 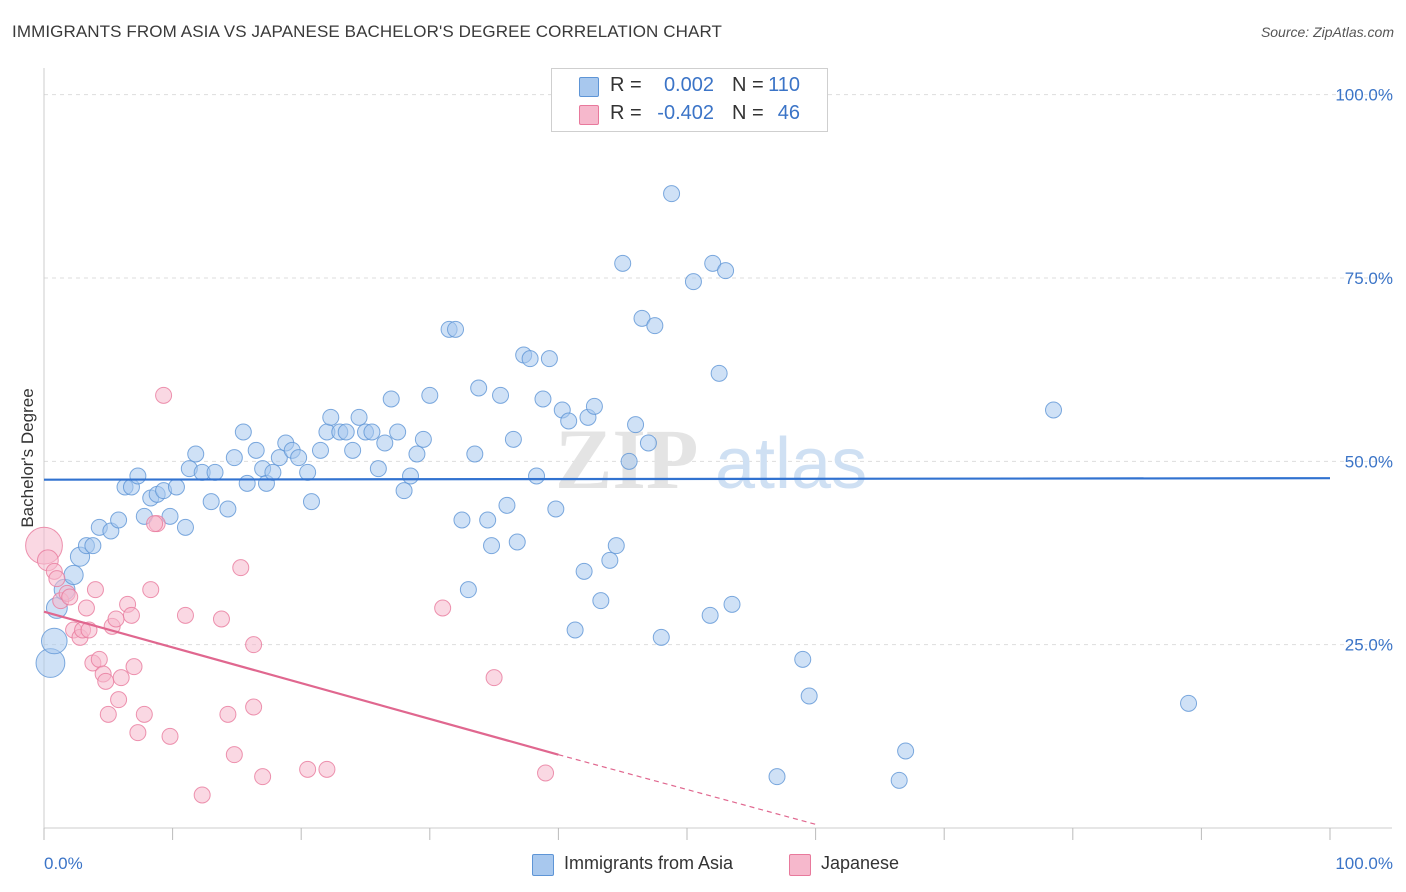 I want to click on legend-n-value: 110, so click(x=784, y=85).